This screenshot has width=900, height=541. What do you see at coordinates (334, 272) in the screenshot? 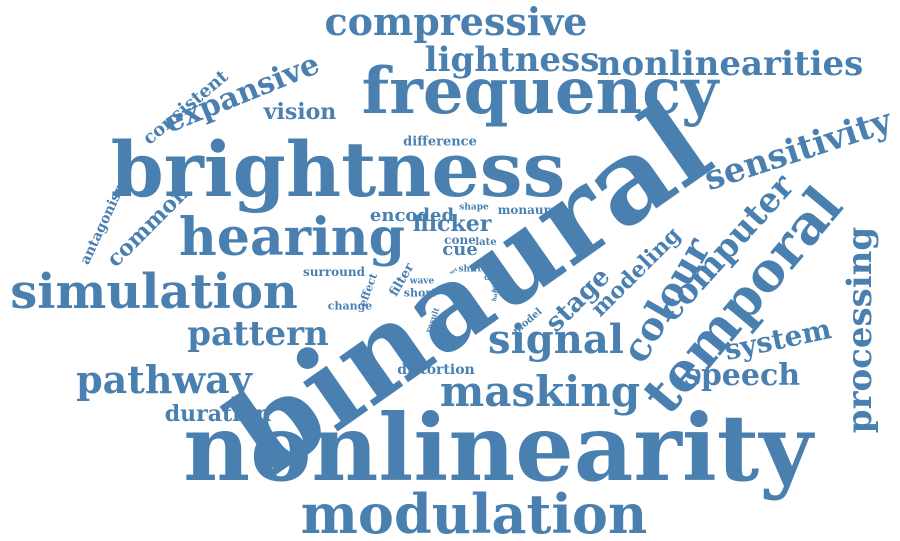
I see `word-surround: surround` at bounding box center [334, 272].